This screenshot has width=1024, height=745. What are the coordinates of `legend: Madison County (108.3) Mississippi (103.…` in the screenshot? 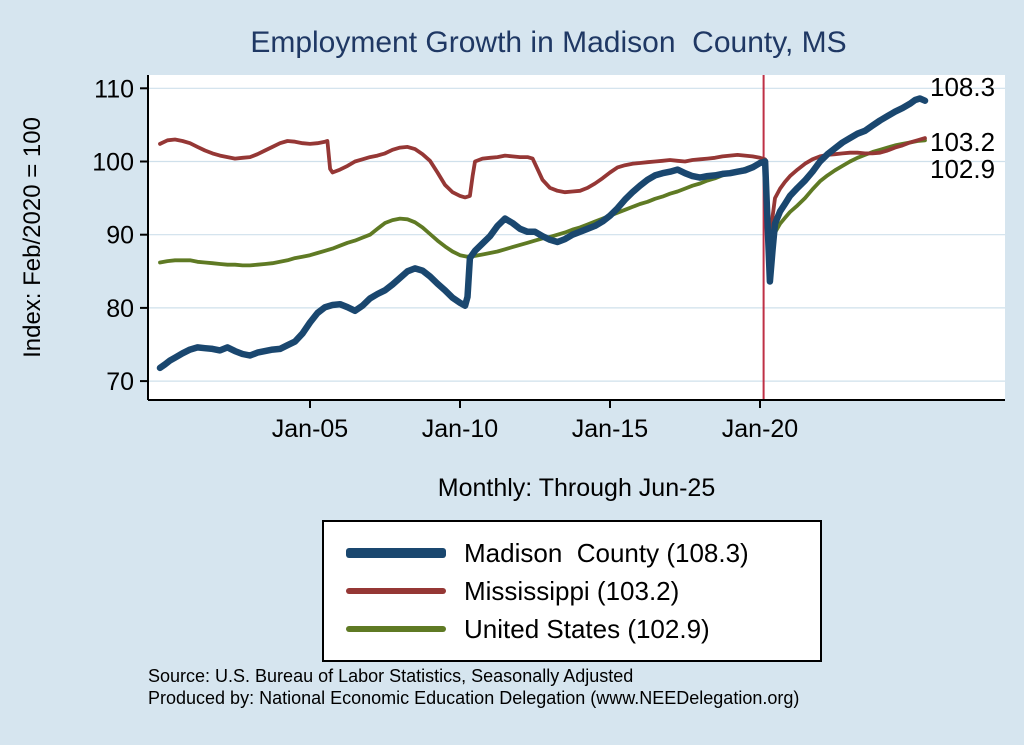 It's located at (572, 591).